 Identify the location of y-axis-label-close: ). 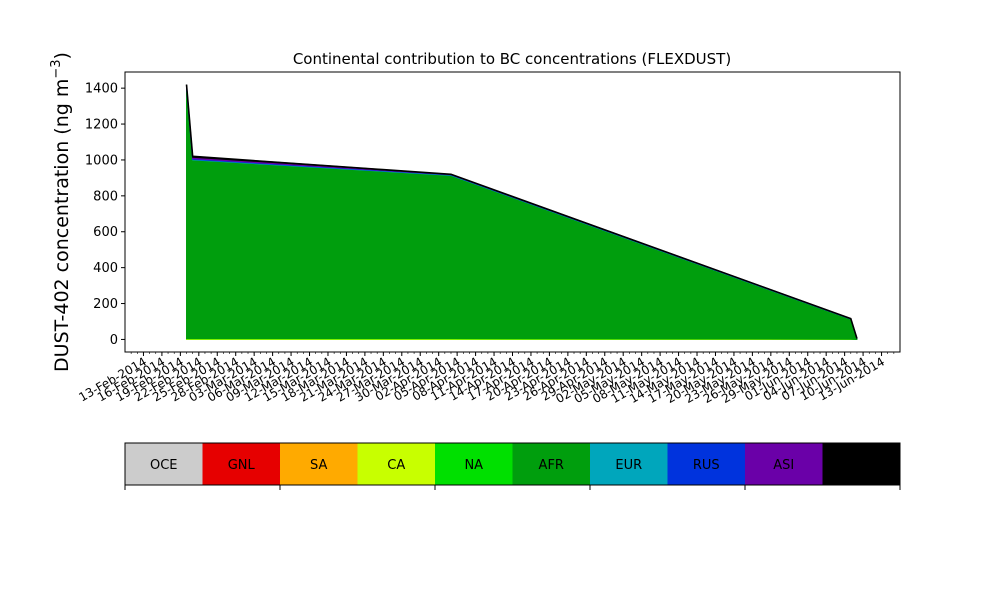
(62, 55).